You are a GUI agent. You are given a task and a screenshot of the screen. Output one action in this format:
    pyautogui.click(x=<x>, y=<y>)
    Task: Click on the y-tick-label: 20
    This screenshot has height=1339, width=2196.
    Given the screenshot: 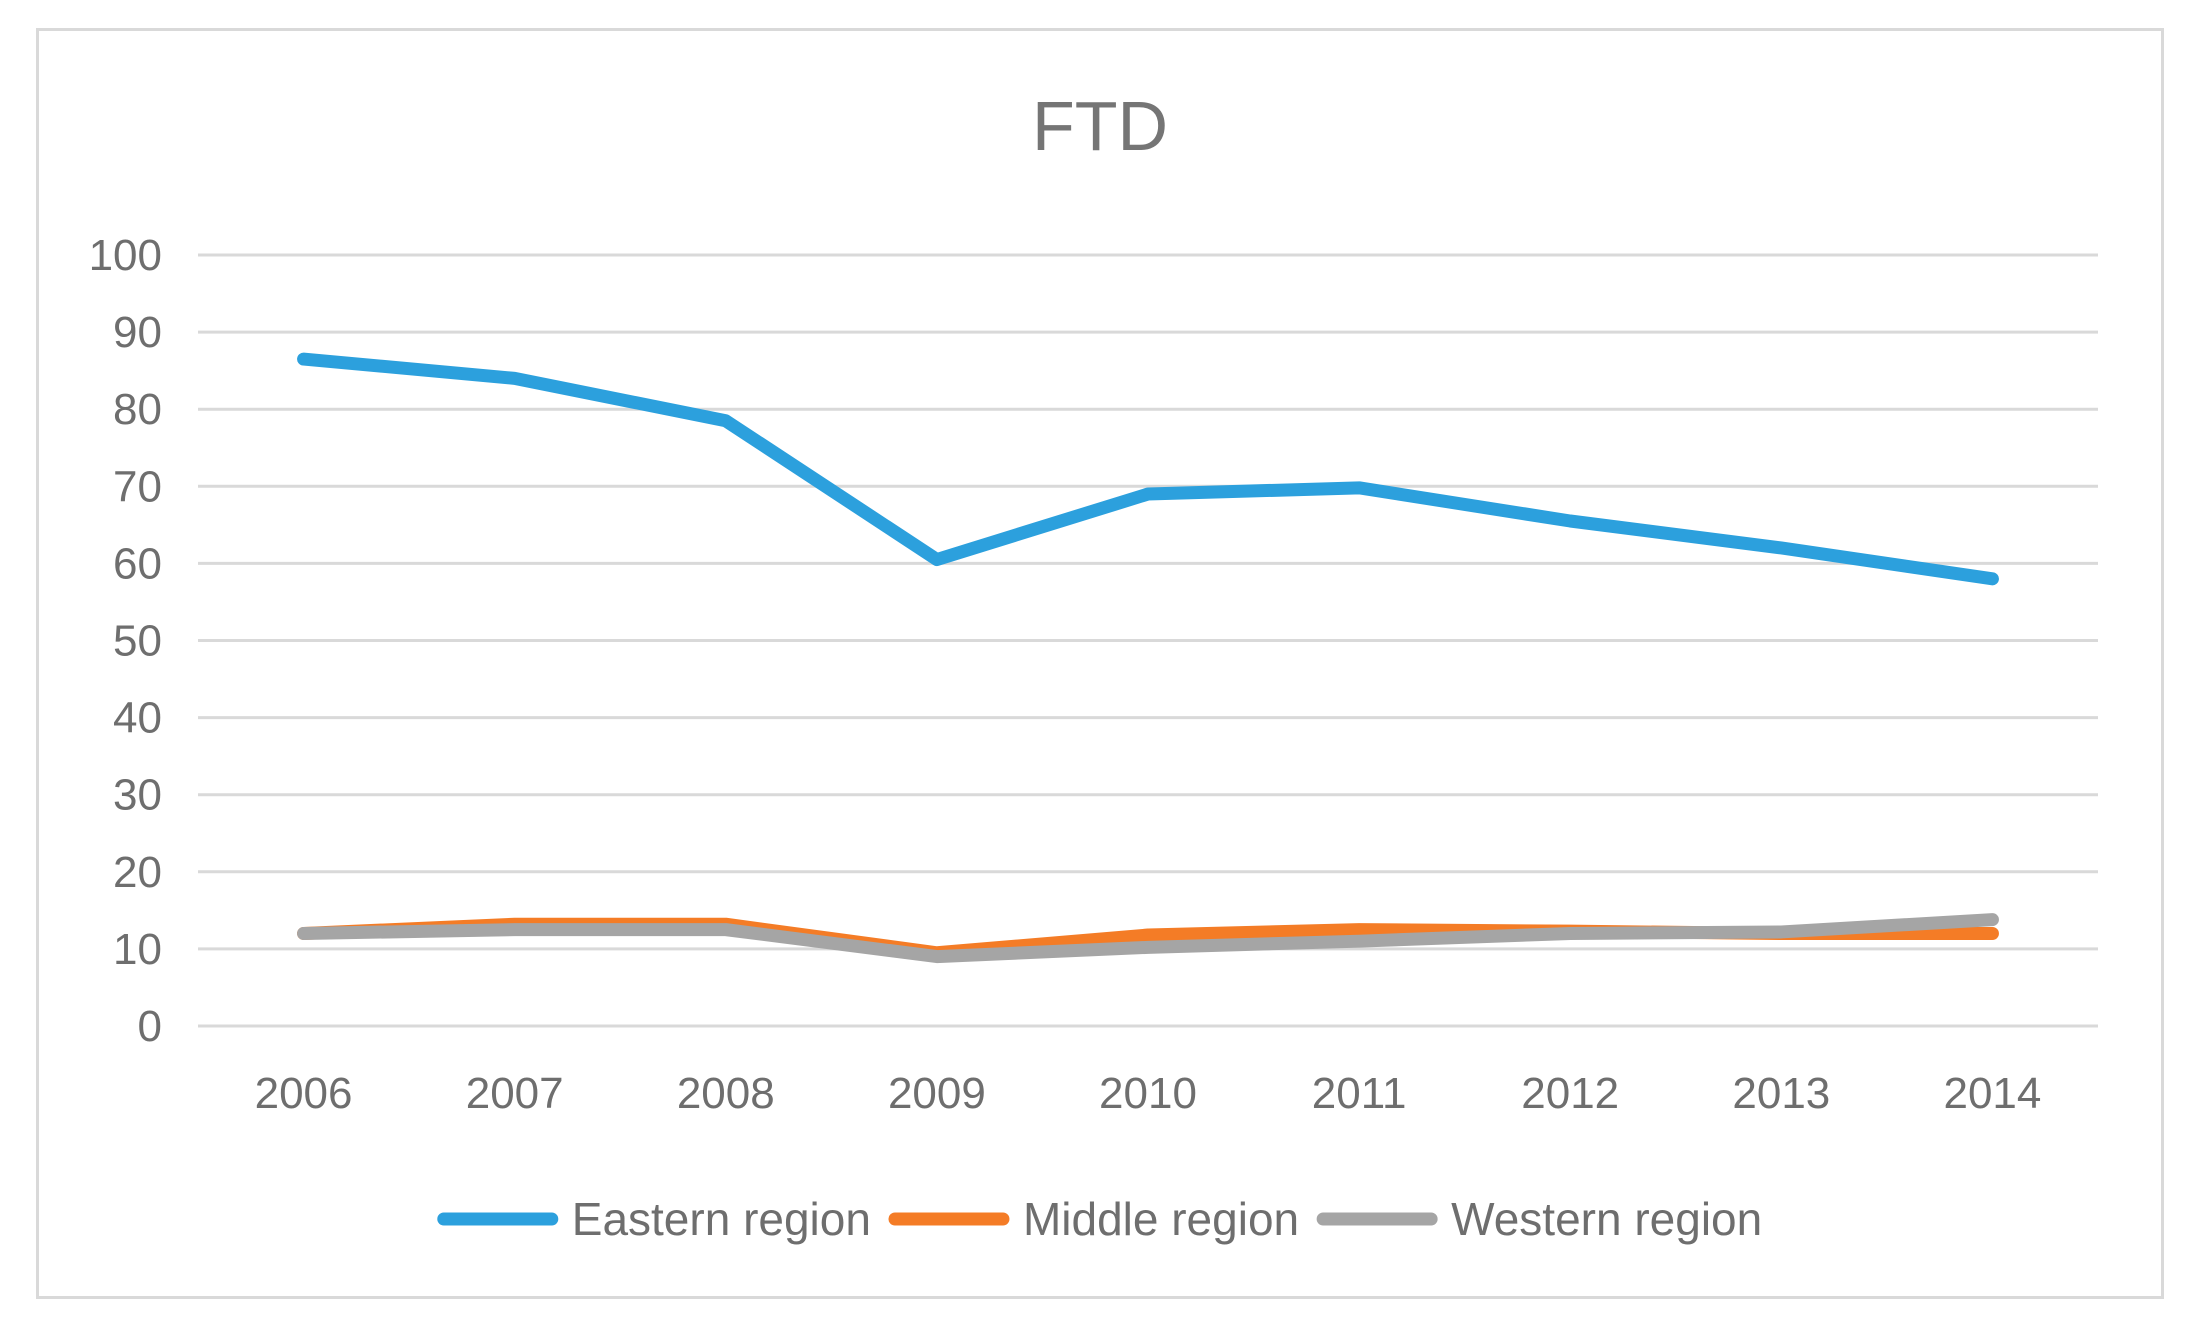 What is the action you would take?
    pyautogui.click(x=137, y=872)
    